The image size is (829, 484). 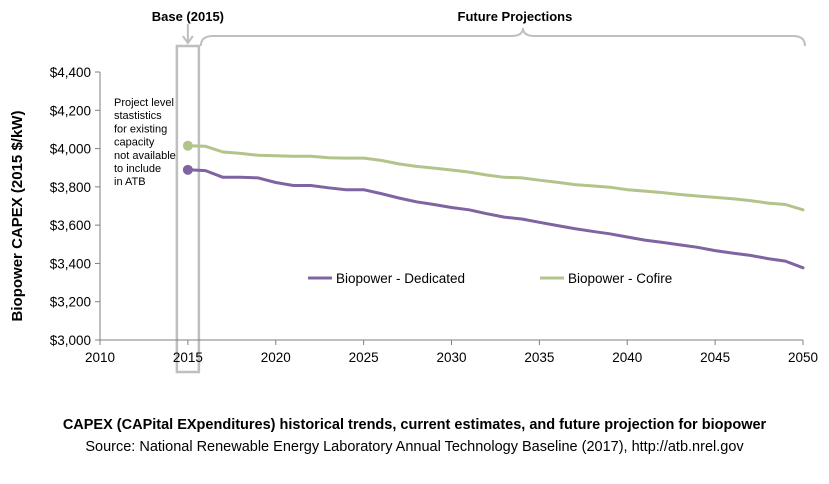 What do you see at coordinates (70, 187) in the screenshot?
I see `y-tick-label: $3,800` at bounding box center [70, 187].